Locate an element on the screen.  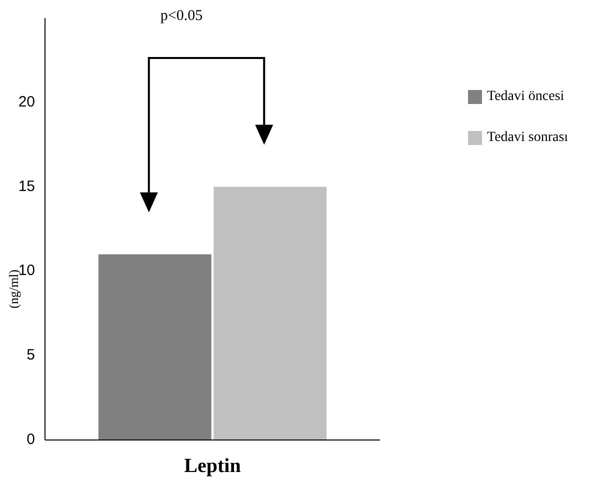
y-tick-label: 15 is located at coordinates (26, 186).